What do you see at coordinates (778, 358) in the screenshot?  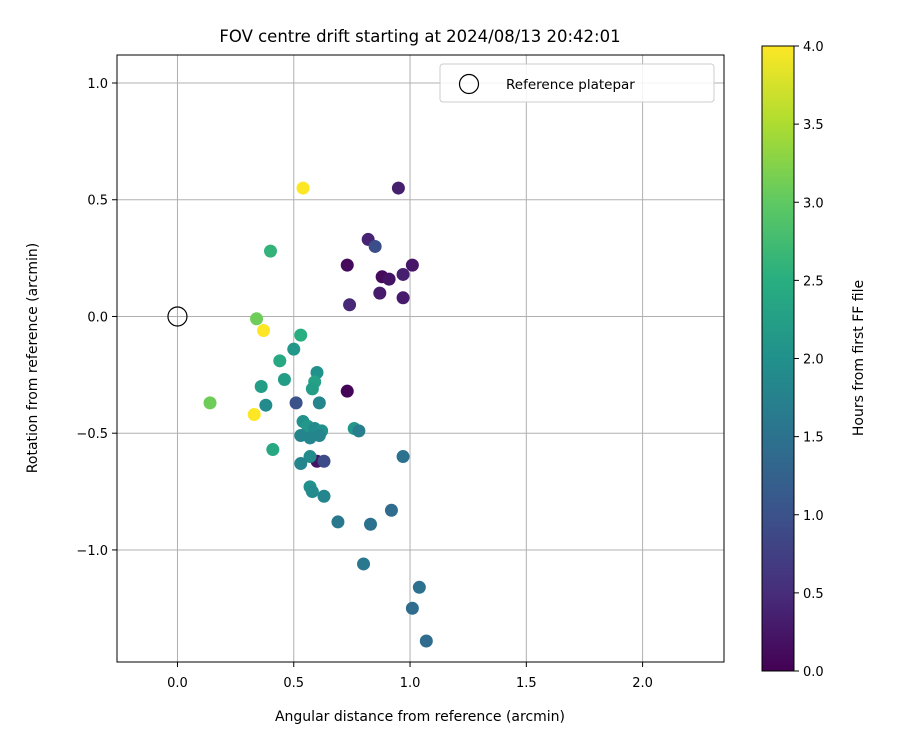 I see `colorbar` at bounding box center [778, 358].